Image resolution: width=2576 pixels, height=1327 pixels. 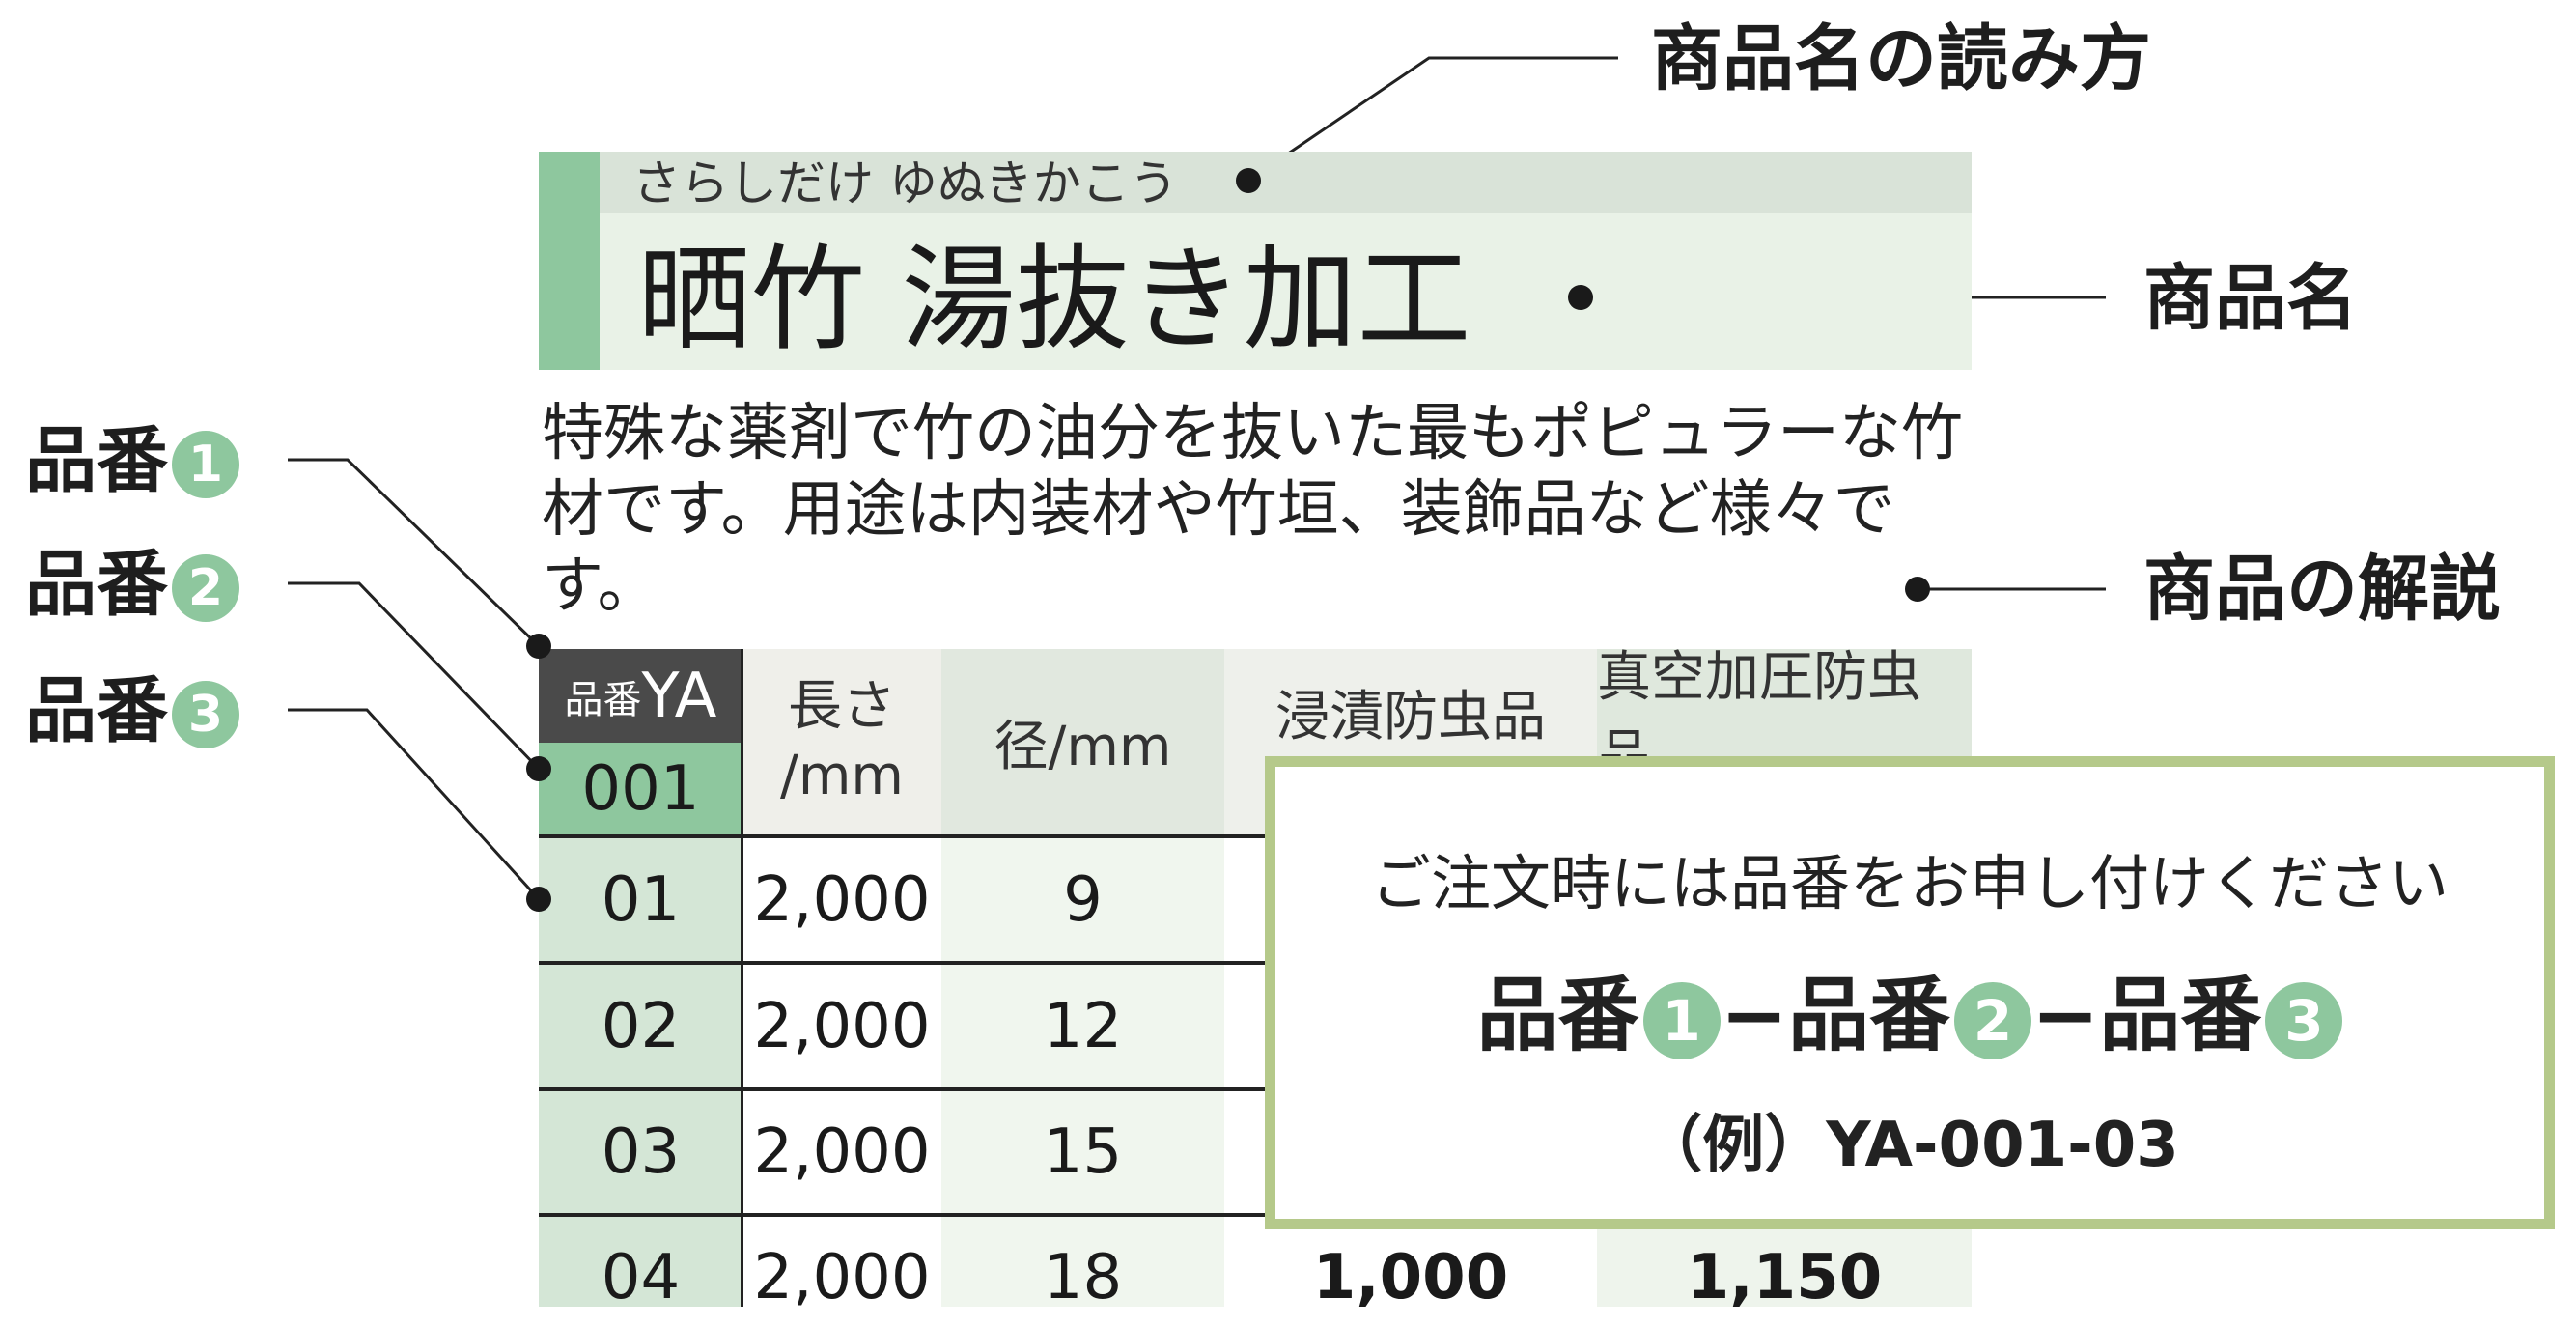 I want to click on code-prefix-label: 品番, so click(x=603, y=700).